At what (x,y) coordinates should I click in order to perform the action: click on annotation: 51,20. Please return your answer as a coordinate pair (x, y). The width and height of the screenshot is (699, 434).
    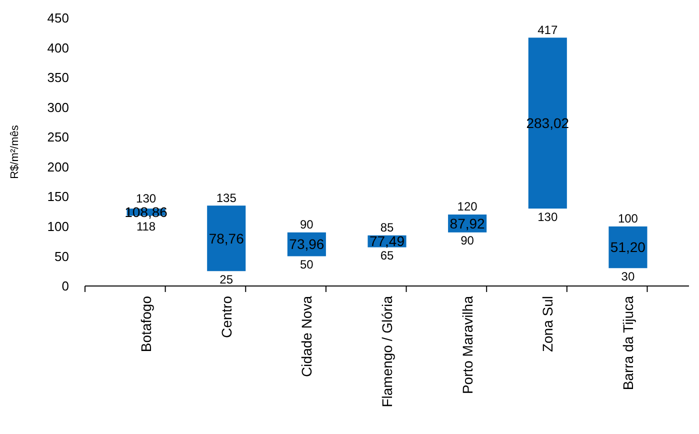
    Looking at the image, I should click on (628, 247).